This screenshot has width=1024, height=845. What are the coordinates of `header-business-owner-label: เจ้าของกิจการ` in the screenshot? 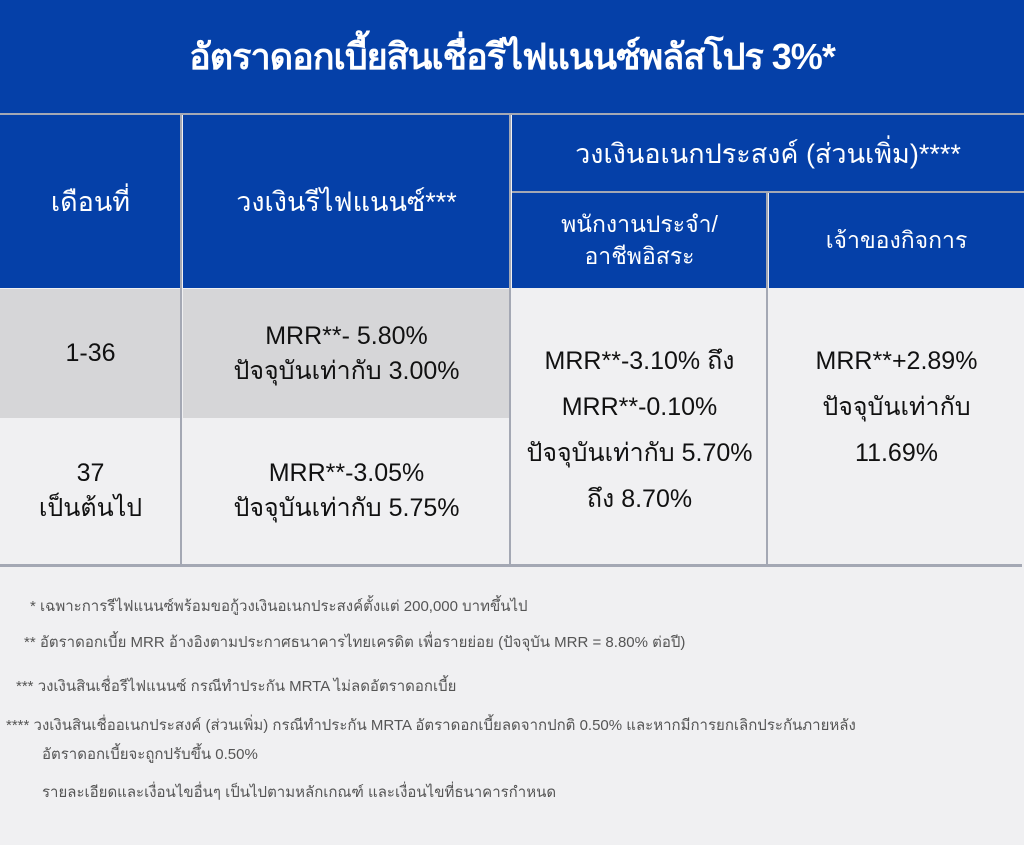 It's located at (896, 239).